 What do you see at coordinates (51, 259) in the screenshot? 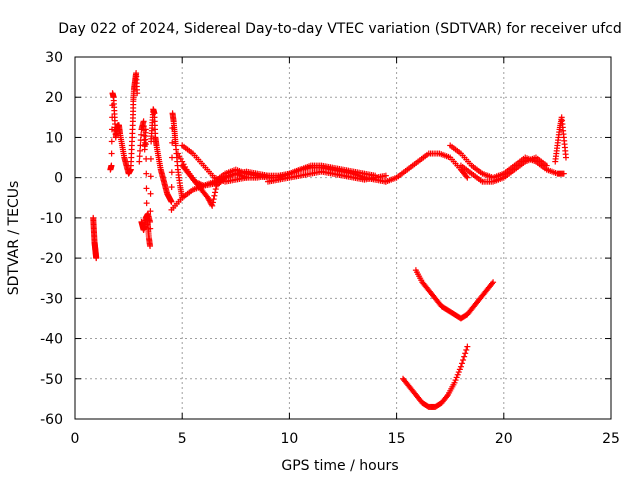
I see `y-tick-label: -20` at bounding box center [51, 259].